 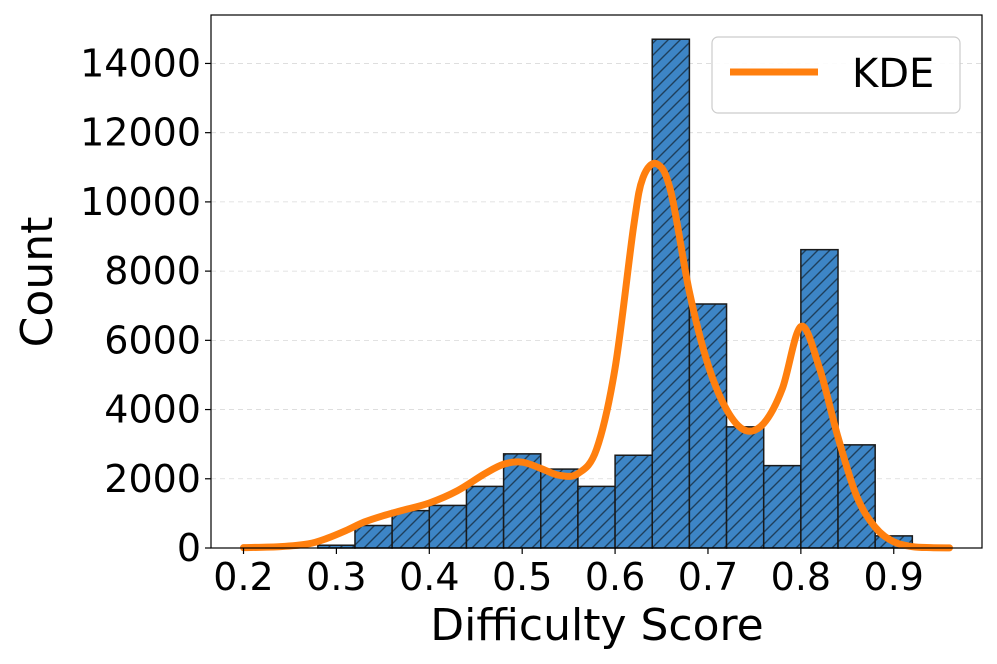 I want to click on x-tick-label-0: 0.2, so click(x=243, y=577).